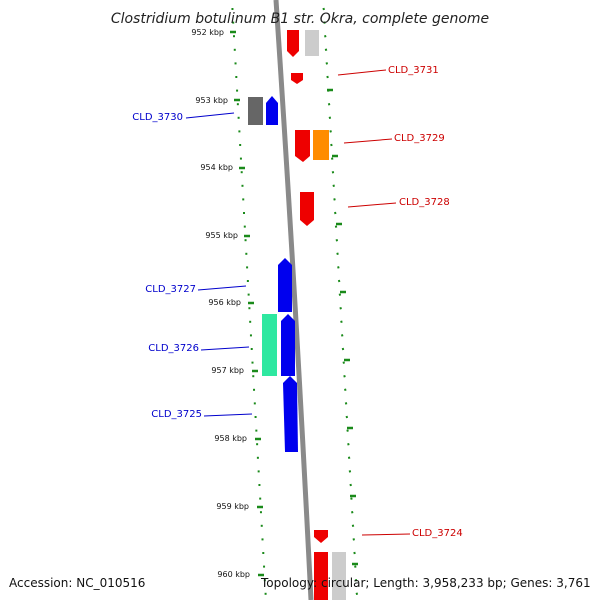  What do you see at coordinates (269, 345) in the screenshot?
I see `gene-block-green` at bounding box center [269, 345].